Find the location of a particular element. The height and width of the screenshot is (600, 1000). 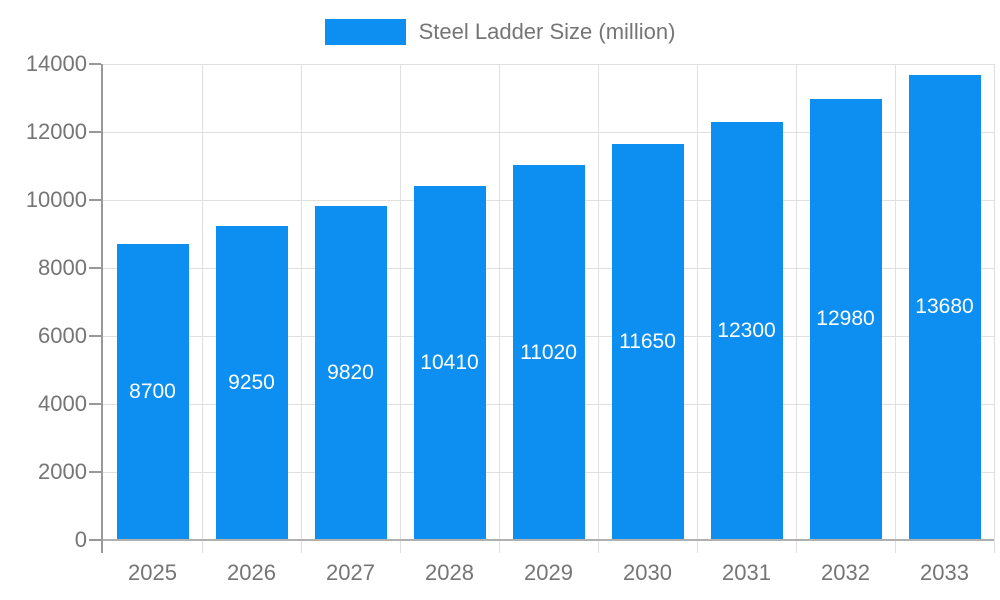

x-axis-line is located at coordinates (548, 540).